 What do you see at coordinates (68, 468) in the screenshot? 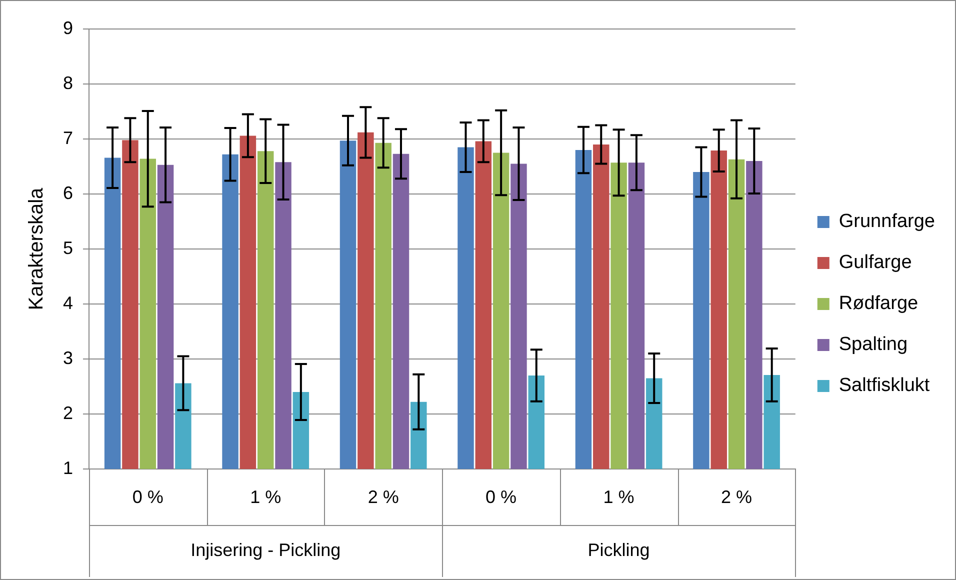
I see `y-tick-label: 1` at bounding box center [68, 468].